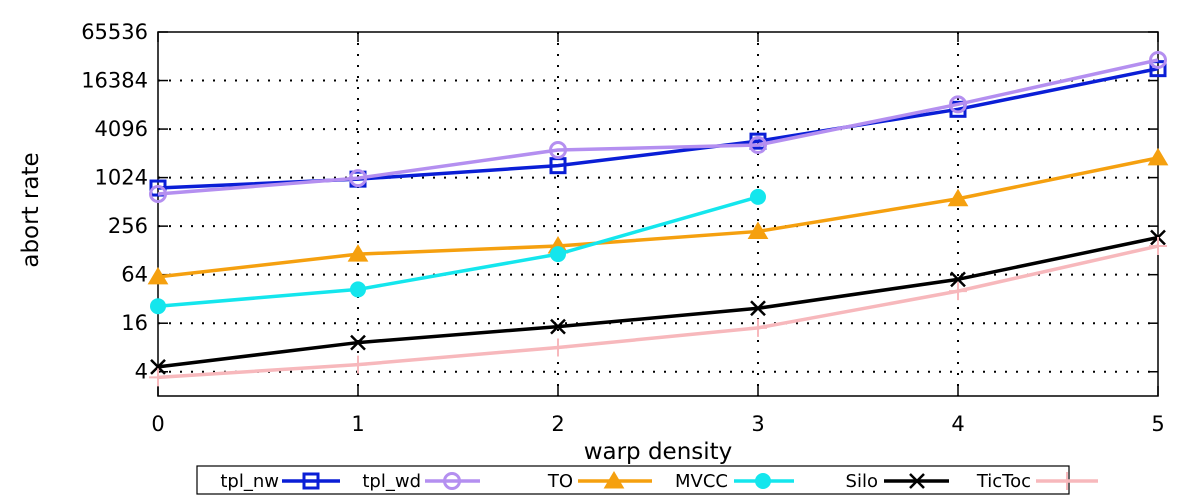 The height and width of the screenshot is (500, 1200). What do you see at coordinates (1157, 424) in the screenshot?
I see `x-tick-label: 5` at bounding box center [1157, 424].